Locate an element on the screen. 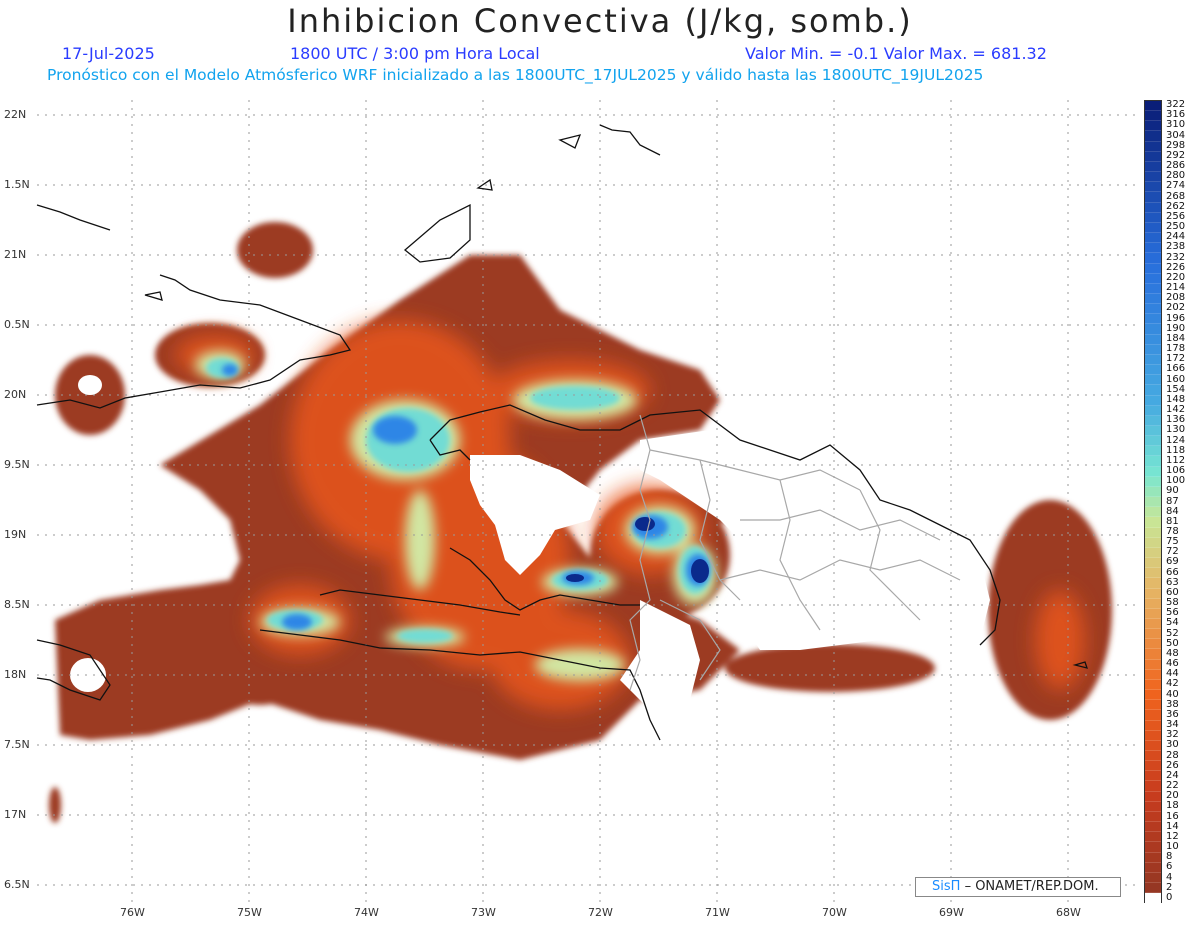 The image size is (1200, 927). colorbar-tick-label: 20 is located at coordinates (1172, 796).